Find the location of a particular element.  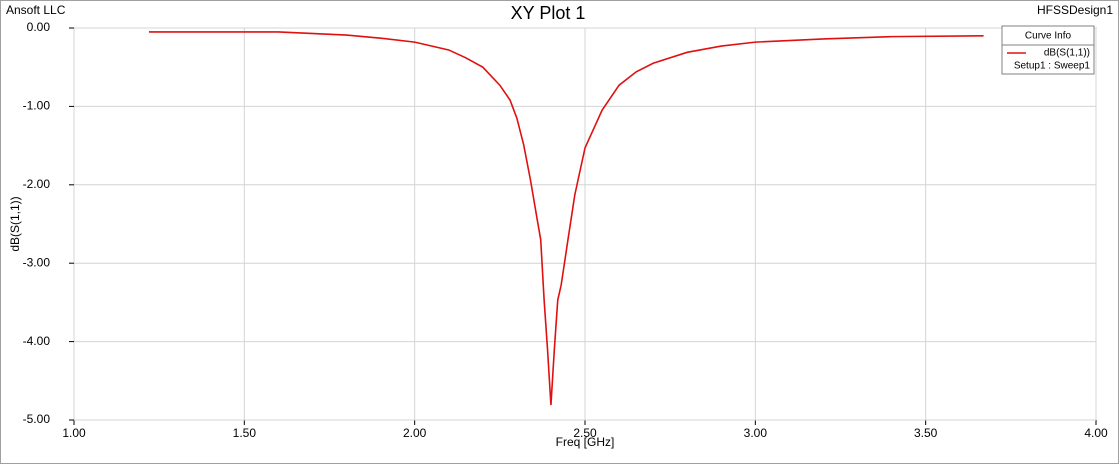

x-tick-label: 1.00 is located at coordinates (74, 433).